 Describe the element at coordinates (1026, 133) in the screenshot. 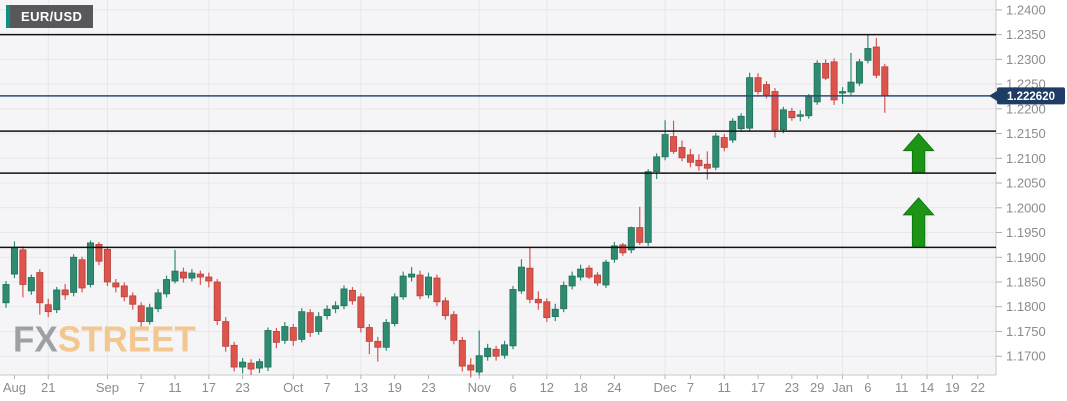

I see `price-tick-label: 1.2150` at that location.